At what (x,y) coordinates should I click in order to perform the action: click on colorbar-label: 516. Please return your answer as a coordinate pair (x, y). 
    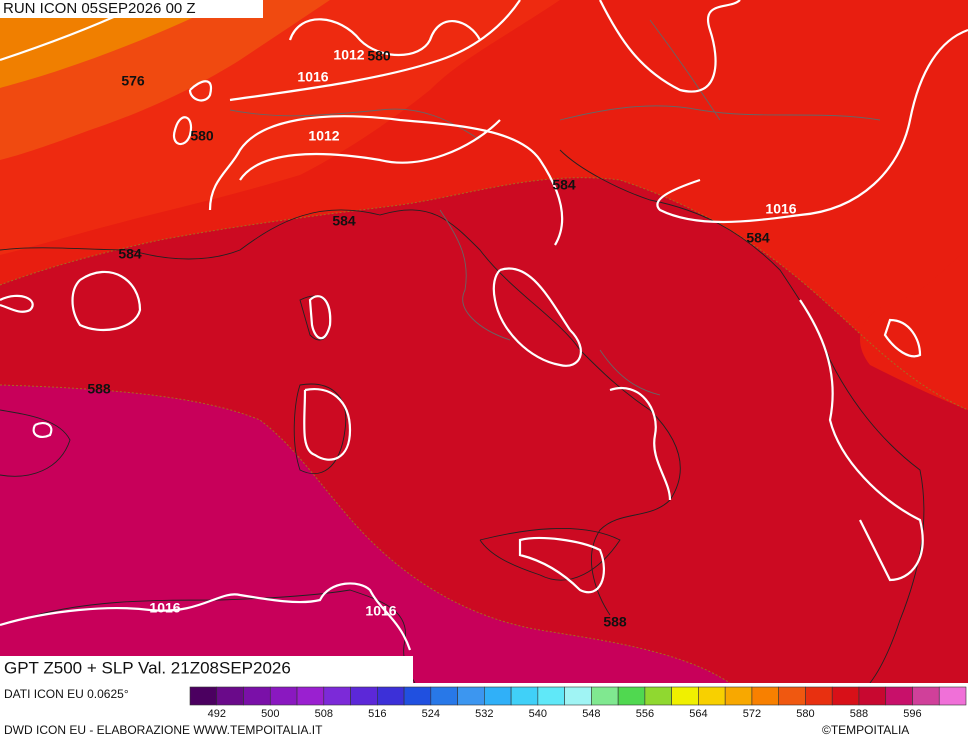
    Looking at the image, I should click on (377, 714).